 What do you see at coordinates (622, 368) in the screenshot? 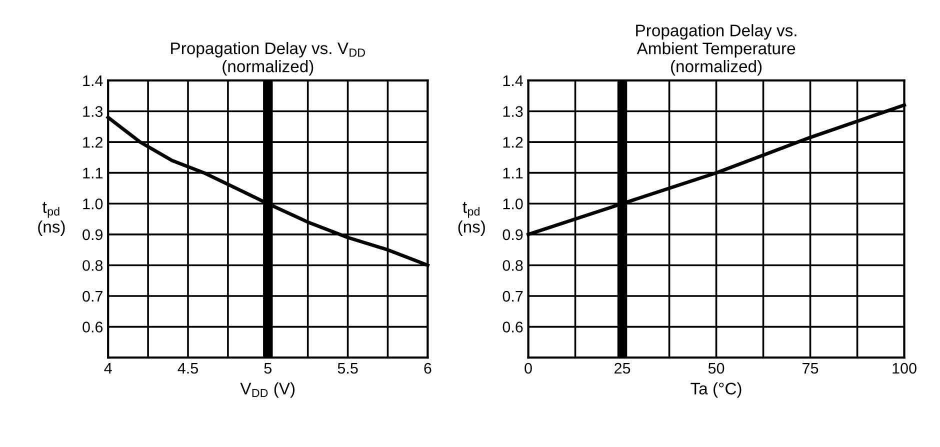
I see `x-tick-label: 25` at bounding box center [622, 368].